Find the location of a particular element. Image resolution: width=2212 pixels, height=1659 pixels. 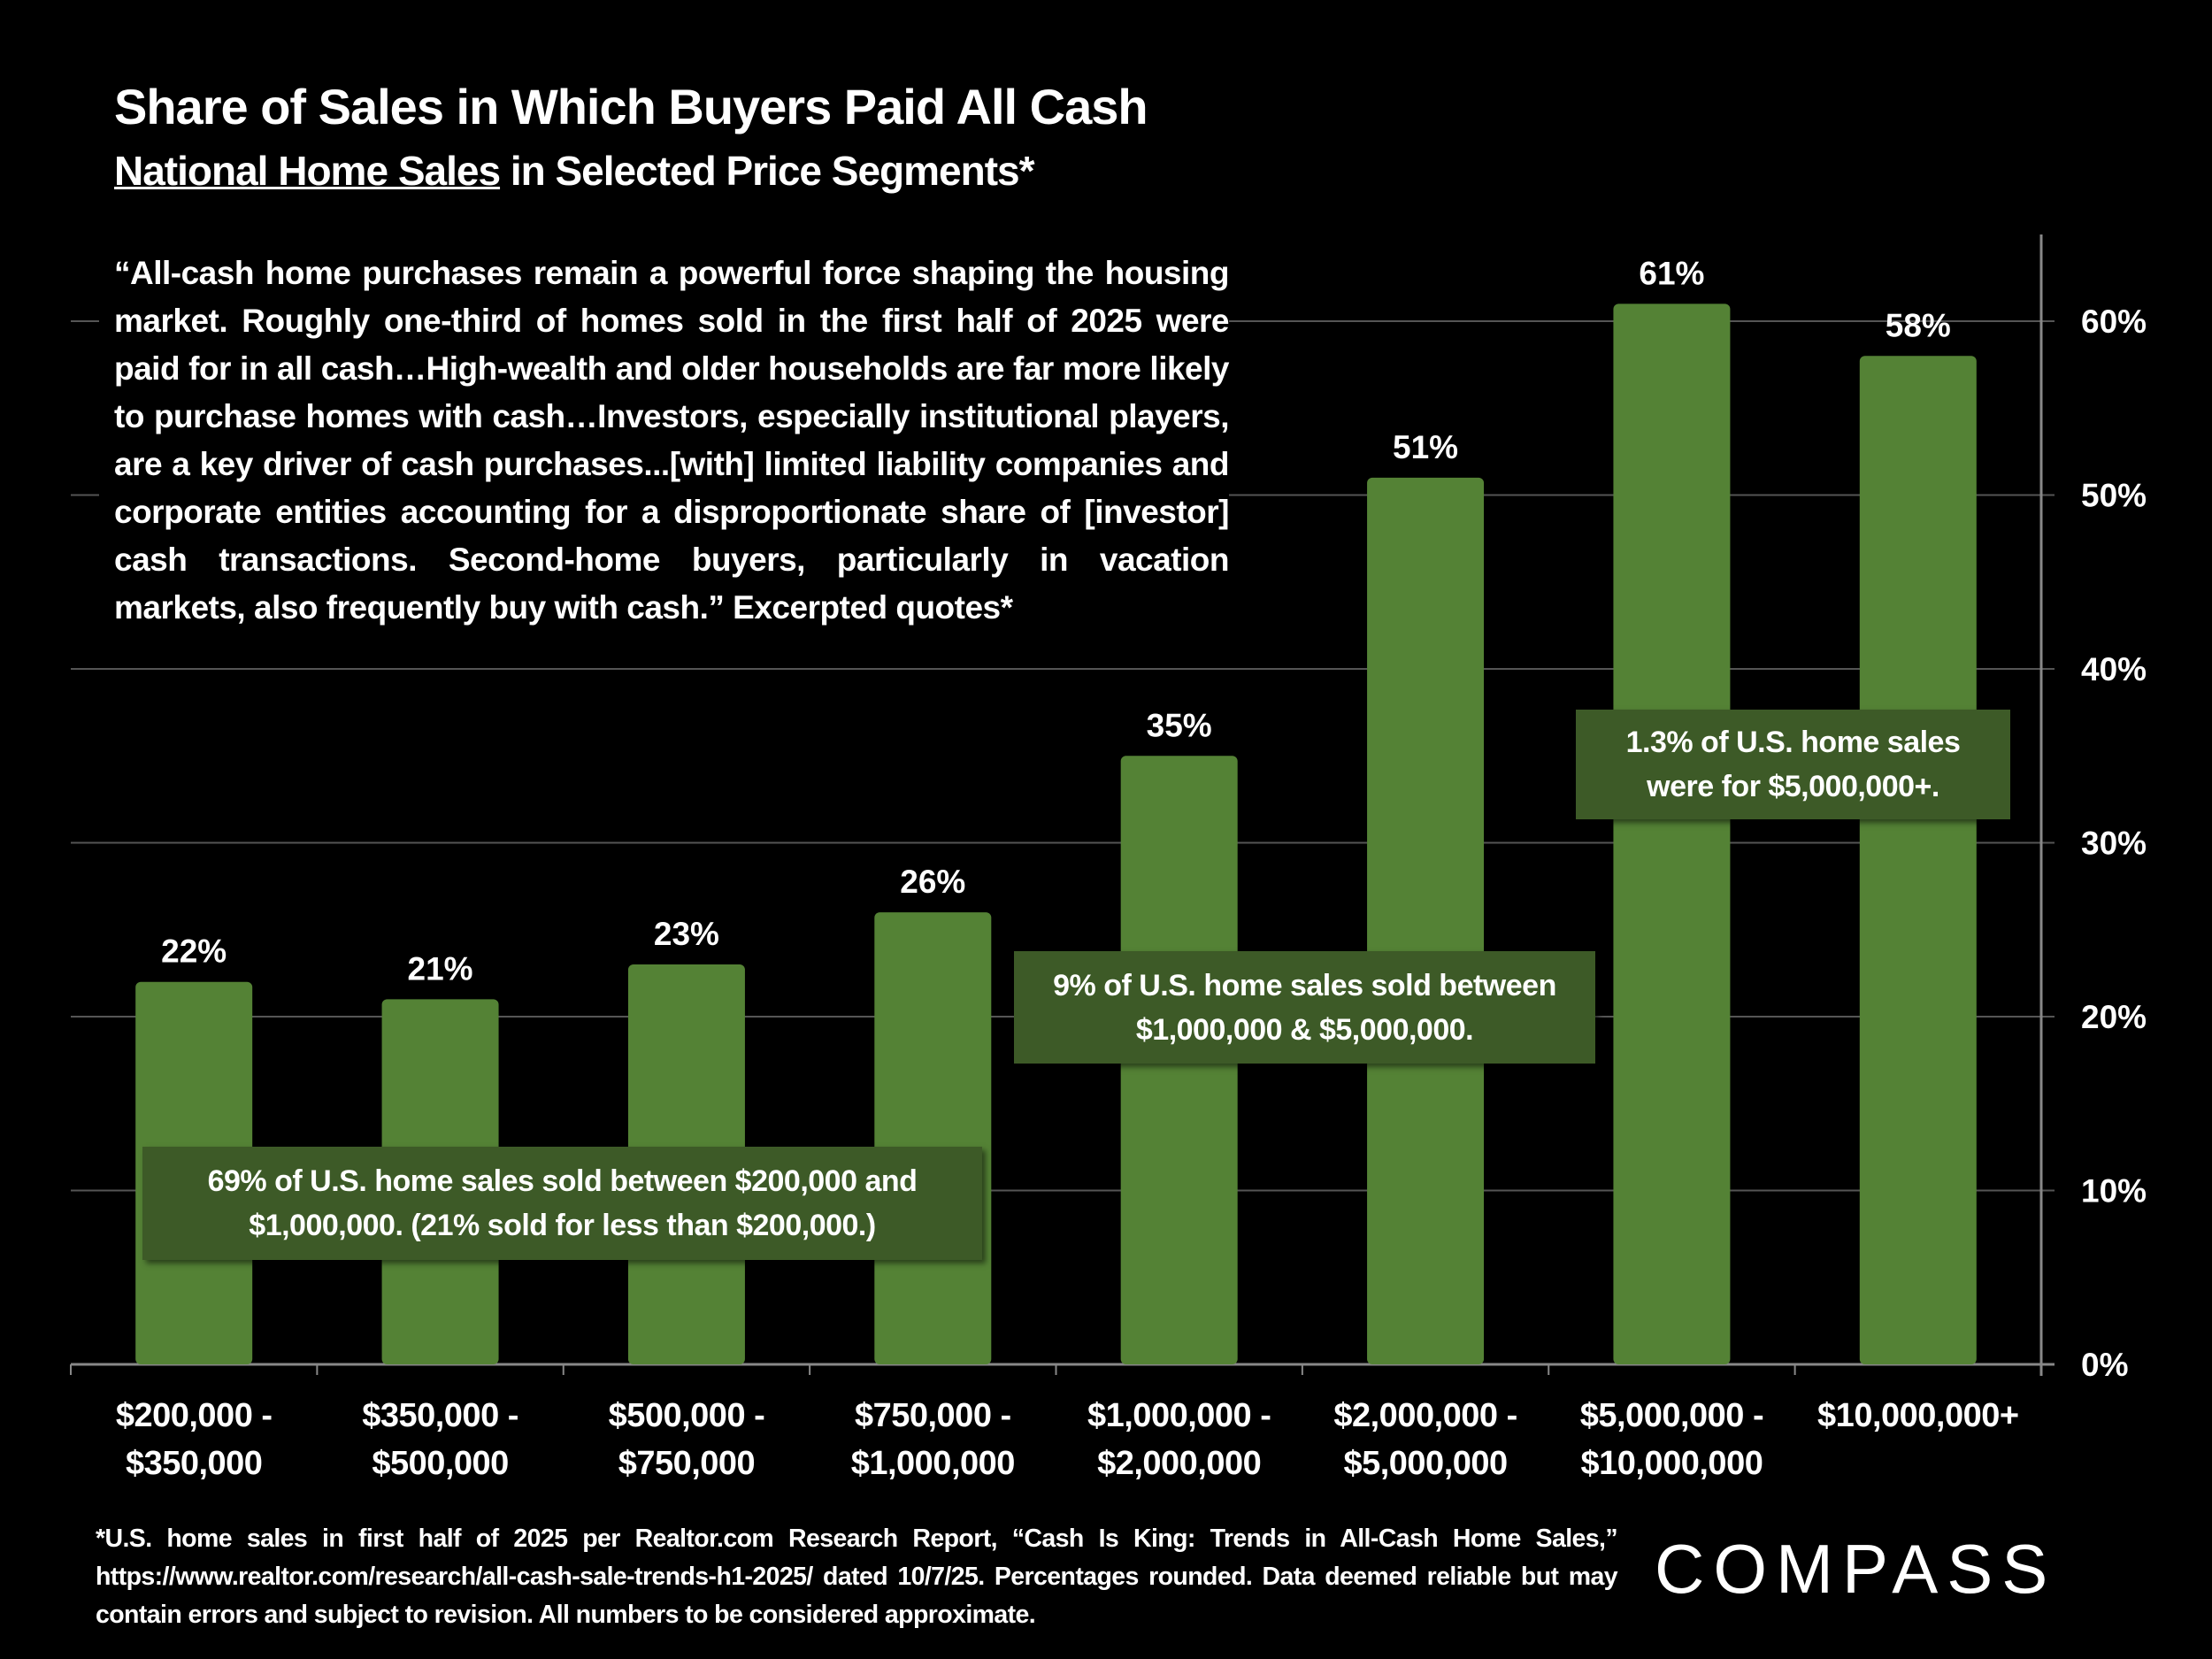

data-label: 51% is located at coordinates (1425, 447).